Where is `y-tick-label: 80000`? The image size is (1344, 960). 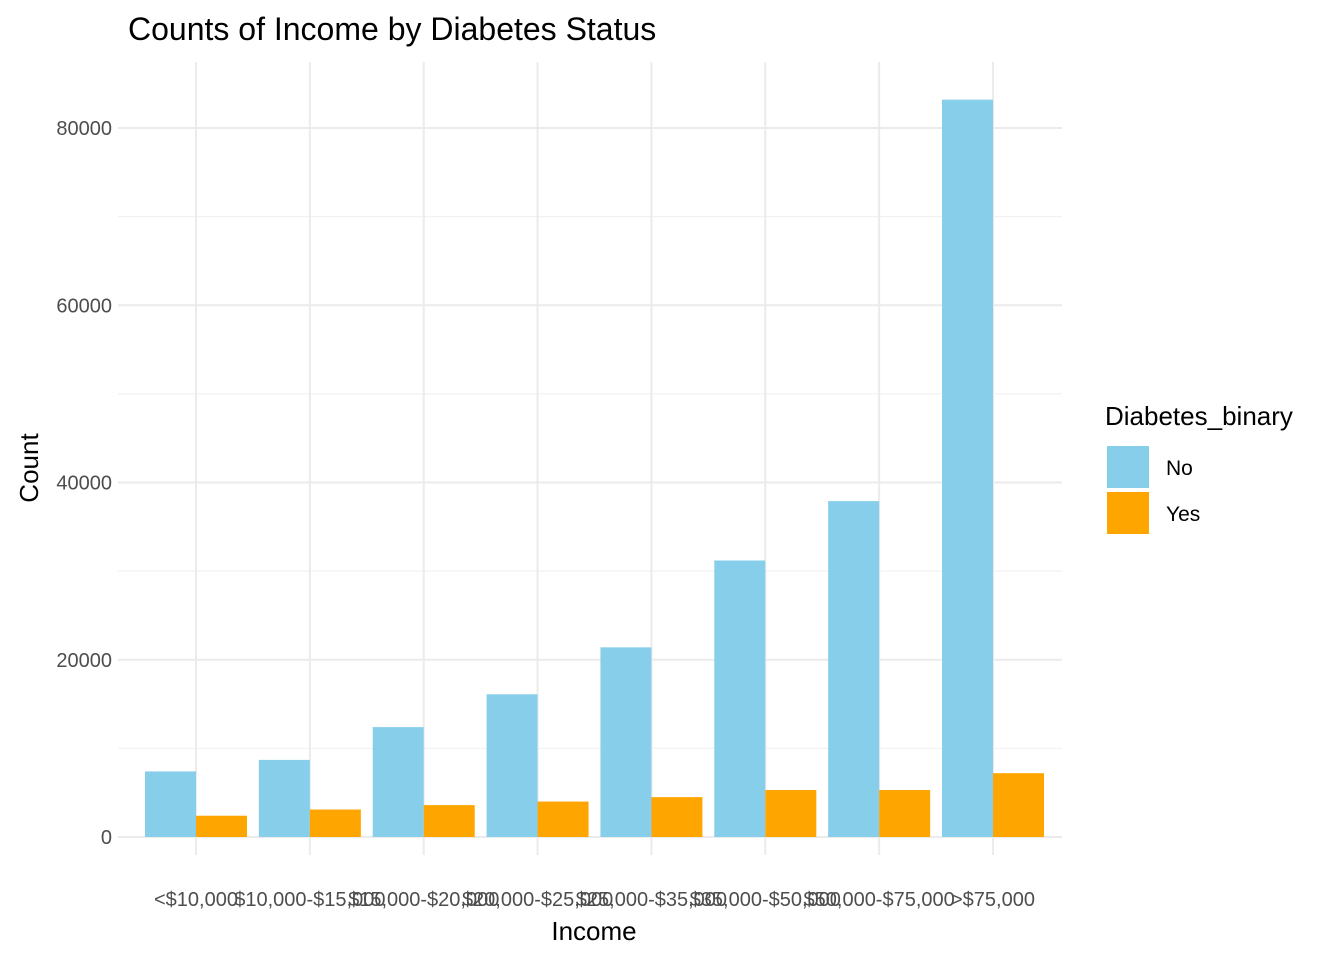
y-tick-label: 80000 is located at coordinates (84, 129).